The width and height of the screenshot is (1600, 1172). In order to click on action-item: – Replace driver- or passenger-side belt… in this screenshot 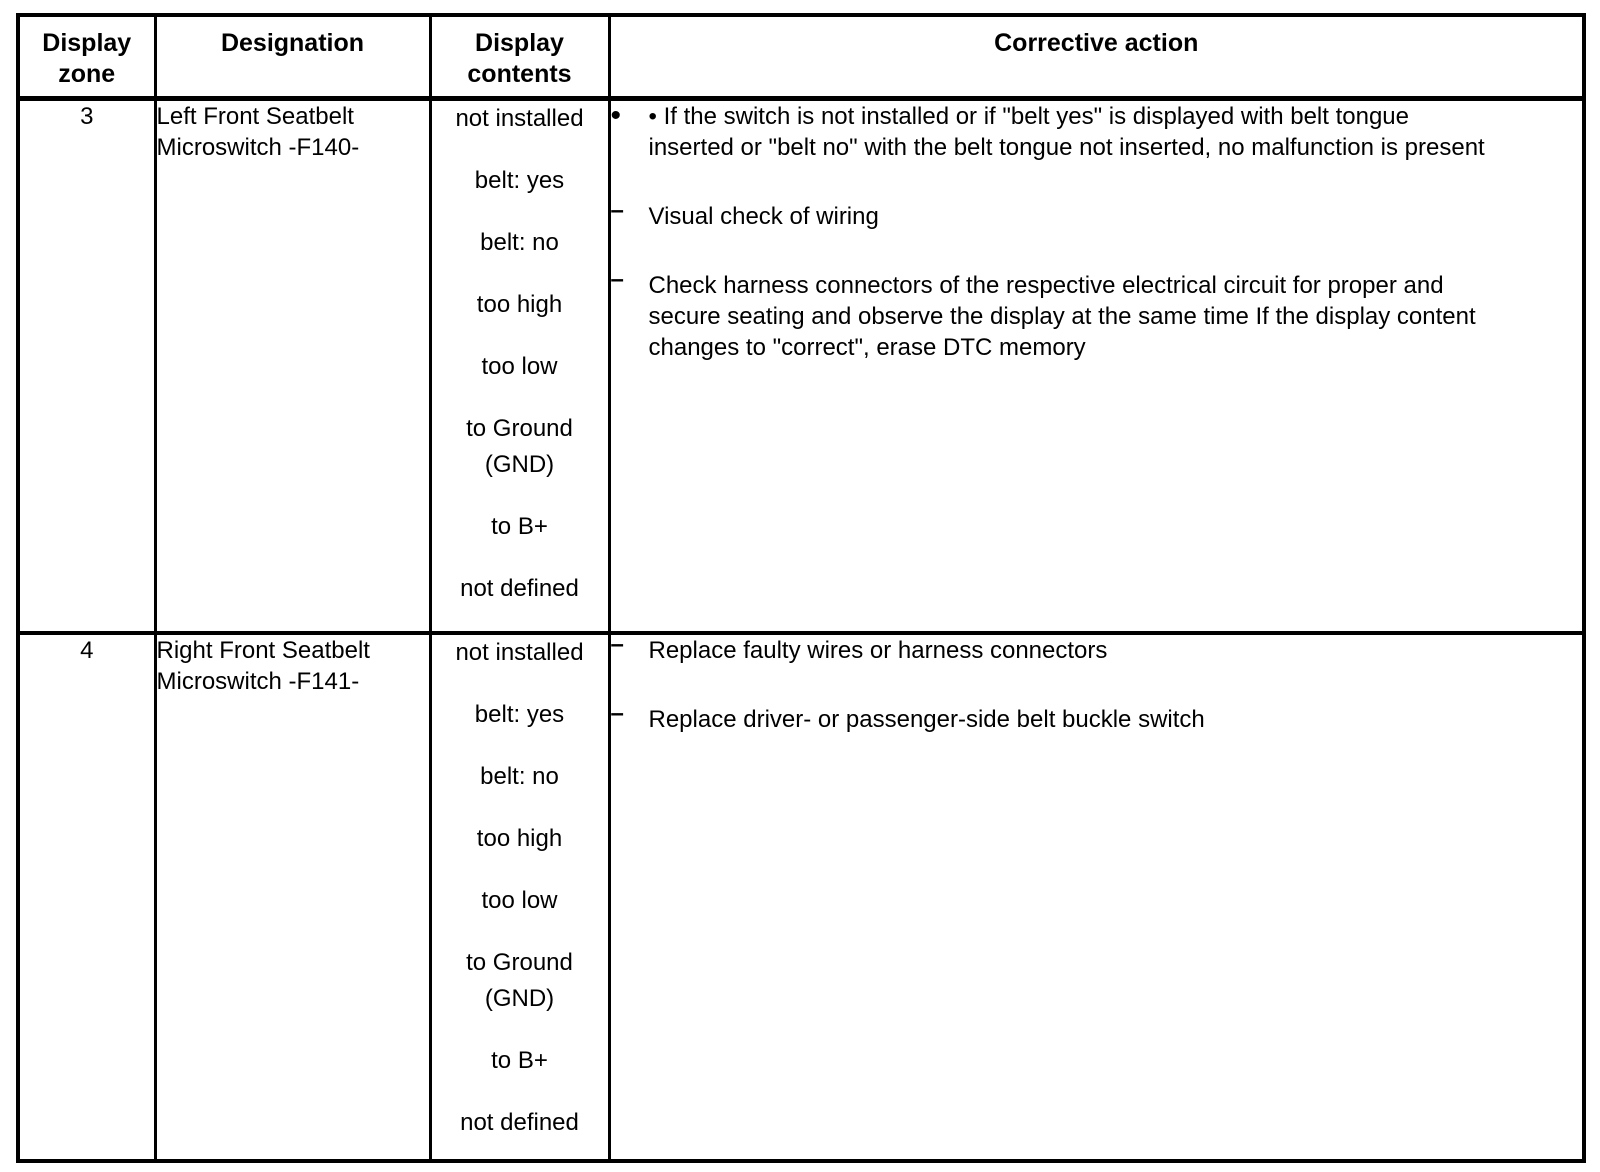, I will do `click(1096, 717)`.